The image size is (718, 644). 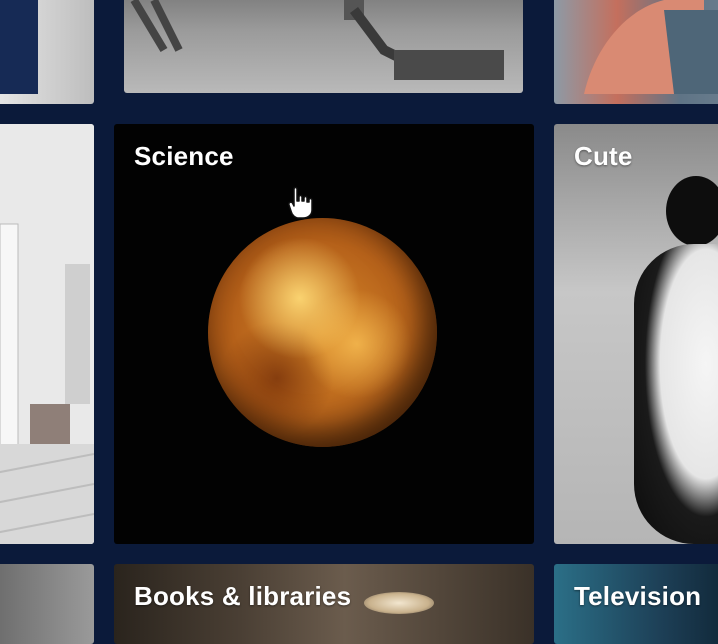 I want to click on category-tile-cute: Cute, so click(x=636, y=334).